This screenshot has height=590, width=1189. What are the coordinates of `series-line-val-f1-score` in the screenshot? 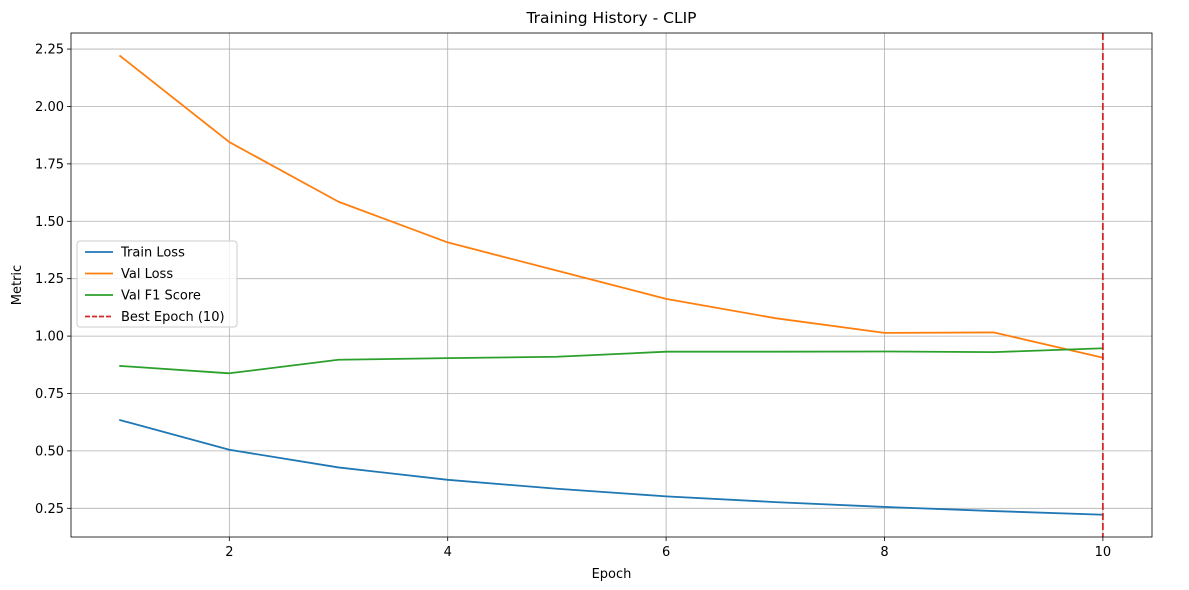 It's located at (611, 361).